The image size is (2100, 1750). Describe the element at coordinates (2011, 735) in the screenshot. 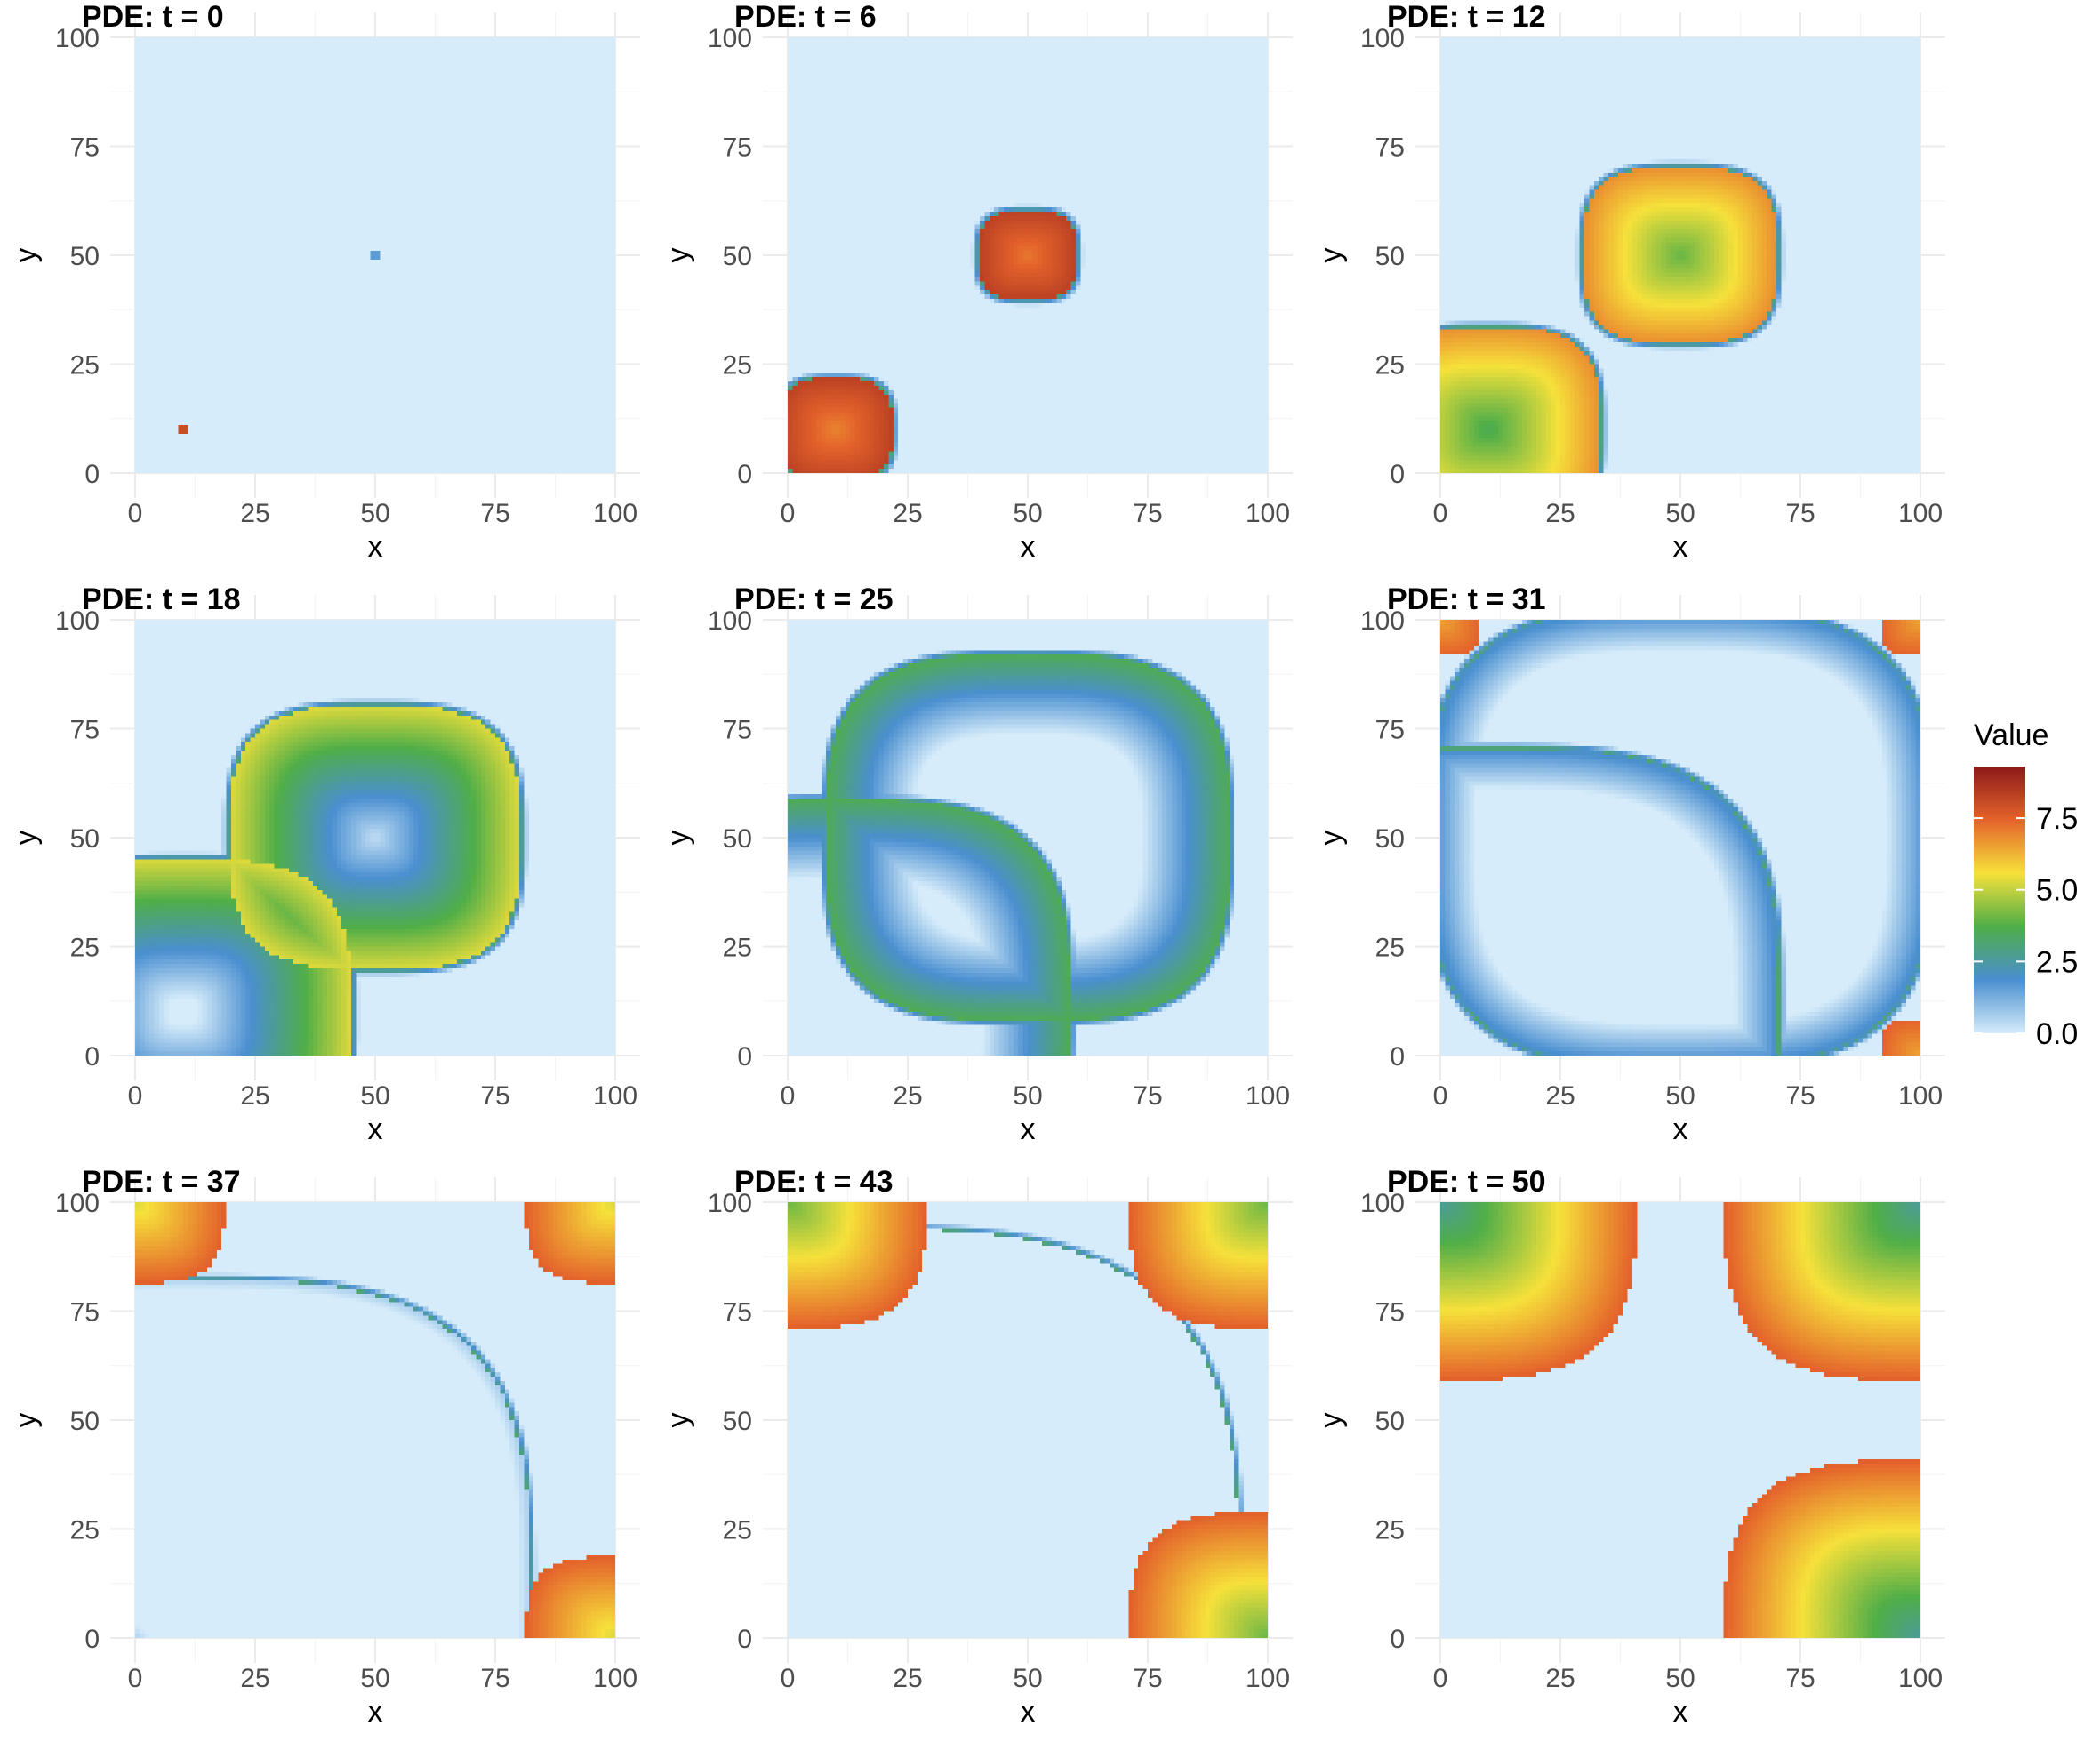

I see `legend-title: Value` at that location.